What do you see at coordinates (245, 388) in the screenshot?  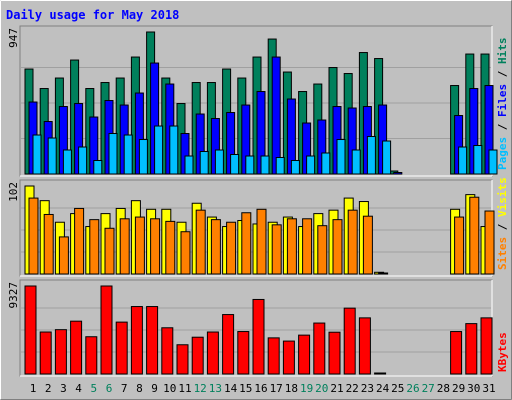 I see `x-tick-label-day-15: 15` at bounding box center [245, 388].